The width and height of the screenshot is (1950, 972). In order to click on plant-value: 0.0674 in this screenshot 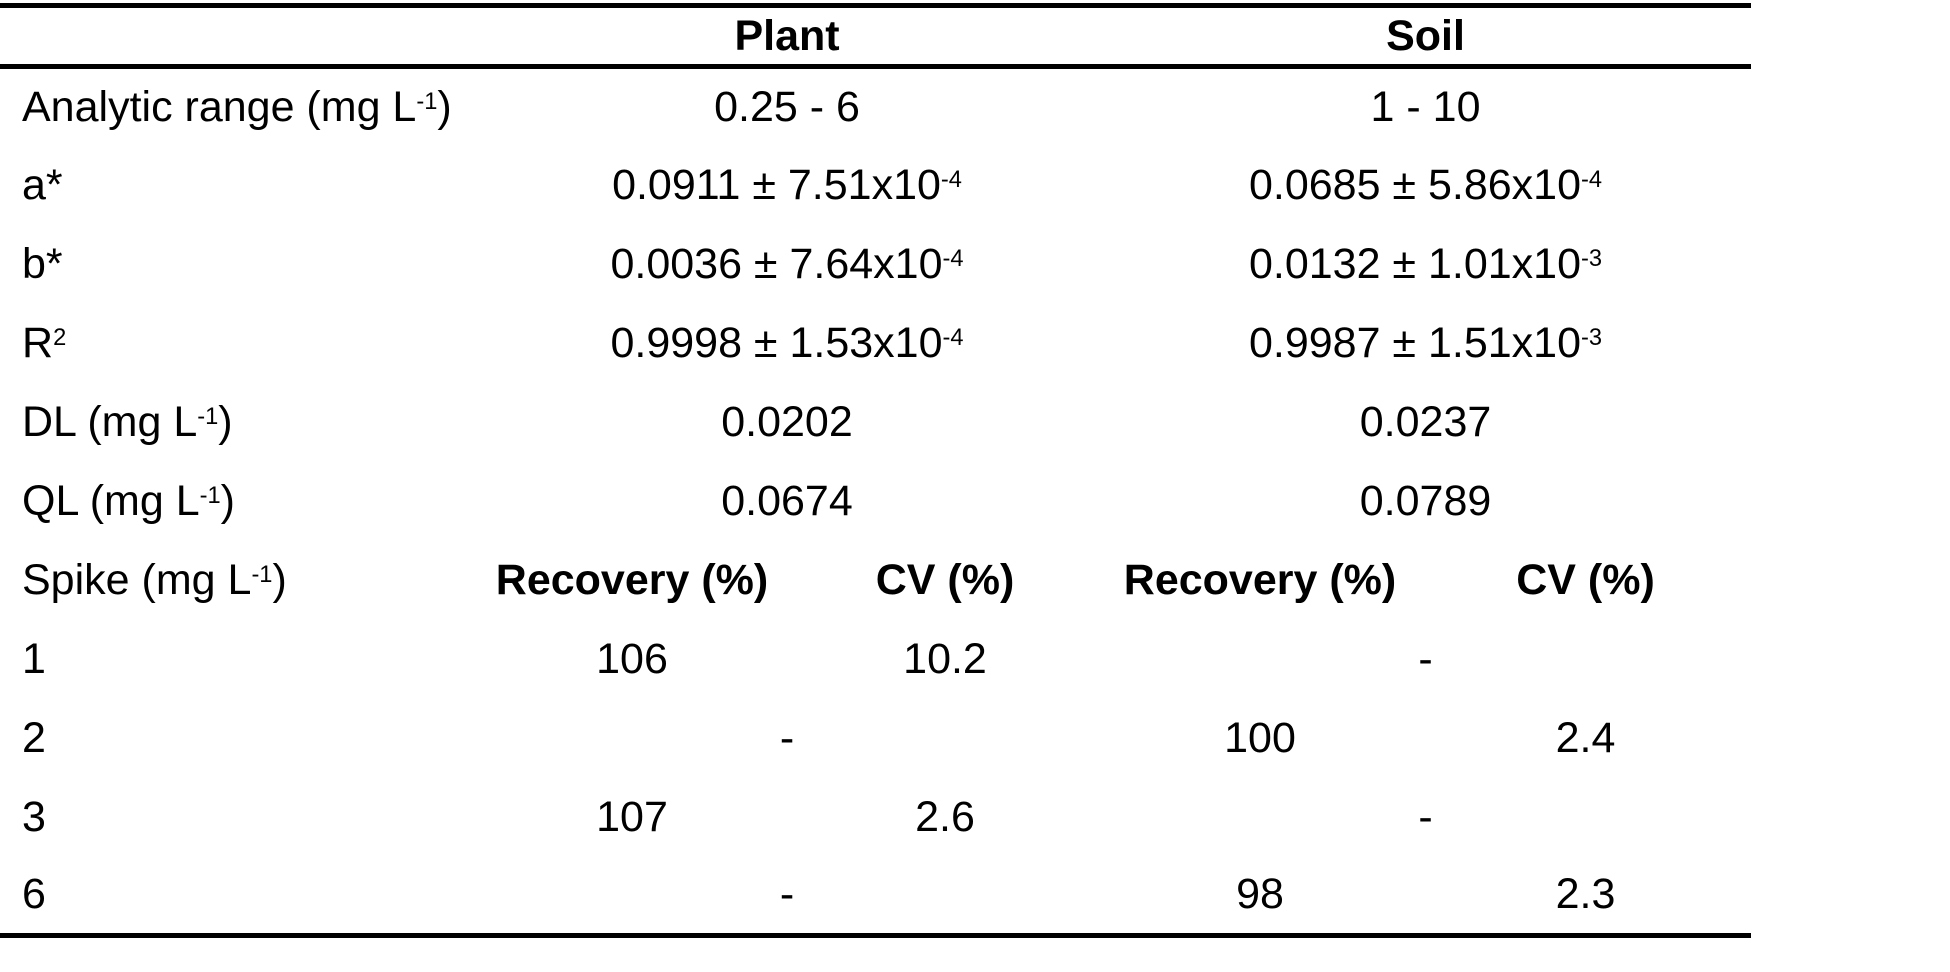, I will do `click(787, 501)`.